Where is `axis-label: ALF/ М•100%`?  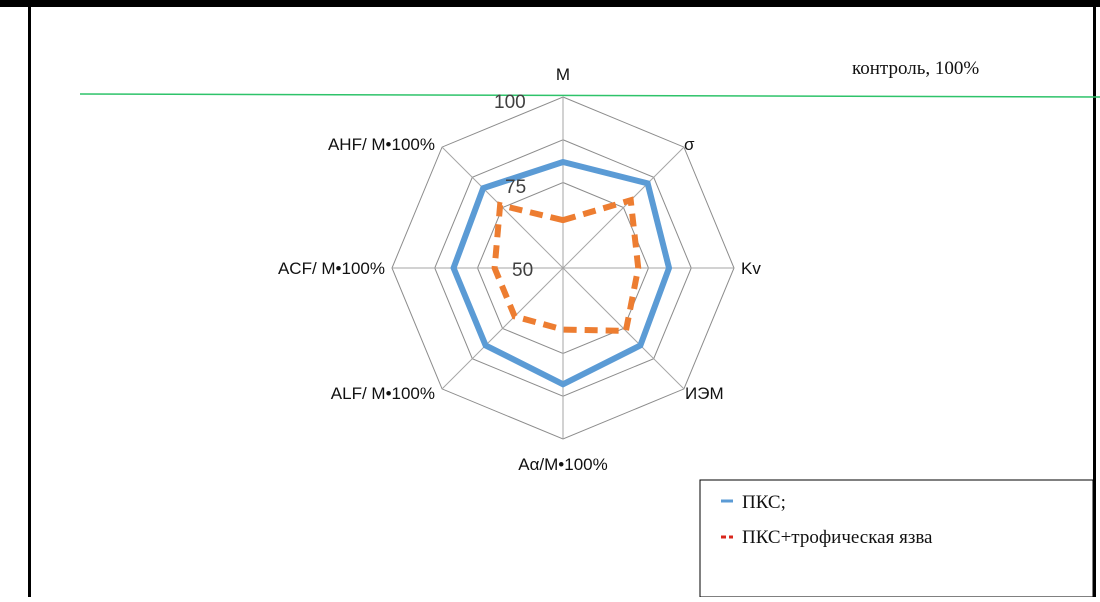 axis-label: ALF/ М•100% is located at coordinates (383, 393).